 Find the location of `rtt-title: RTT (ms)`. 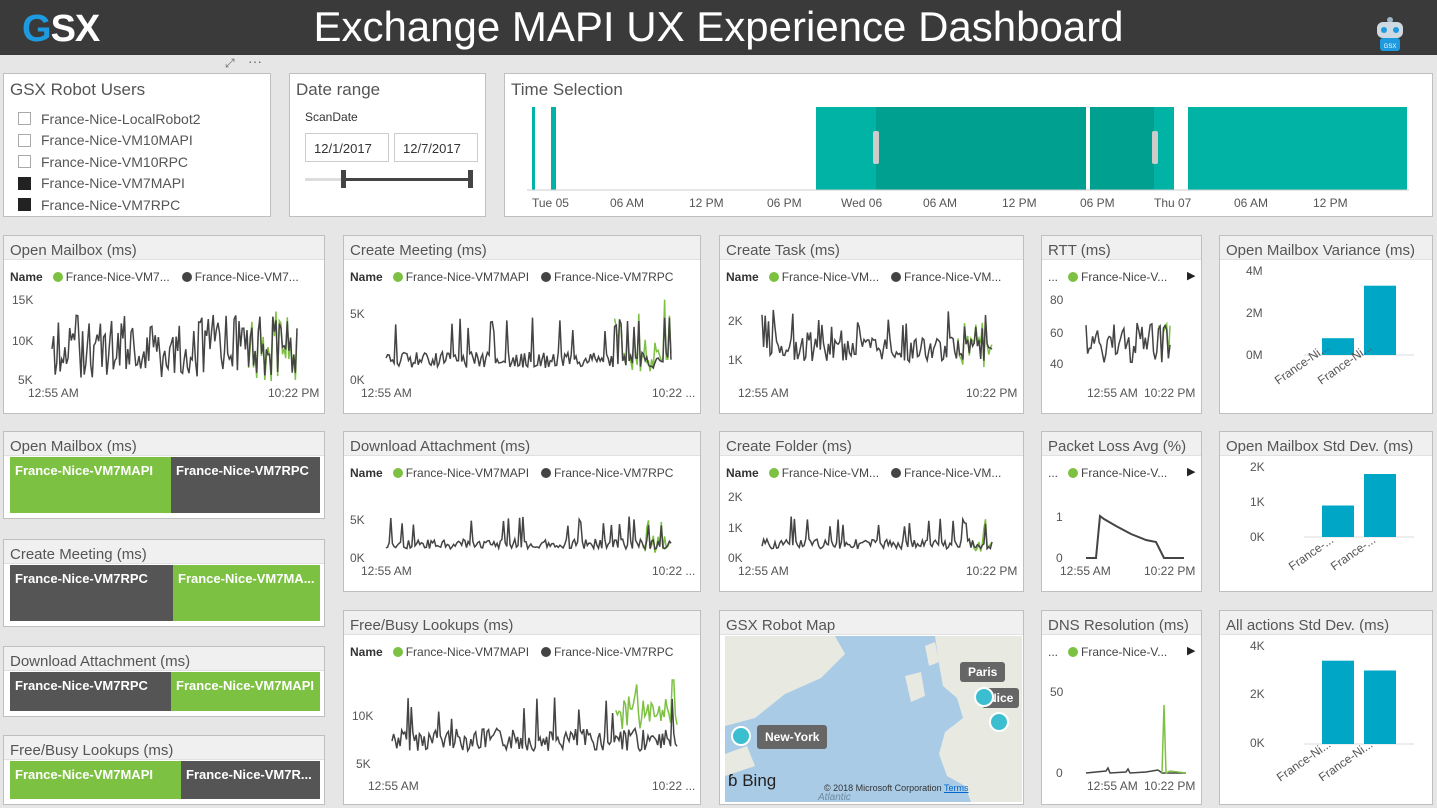

rtt-title: RTT (ms) is located at coordinates (1079, 250).